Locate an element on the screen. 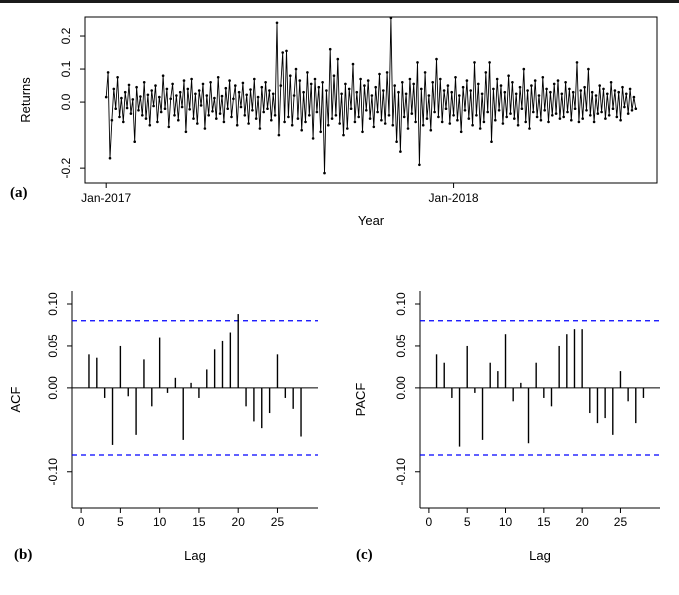  svg-text: 0.0 is located at coordinates (66, 101).